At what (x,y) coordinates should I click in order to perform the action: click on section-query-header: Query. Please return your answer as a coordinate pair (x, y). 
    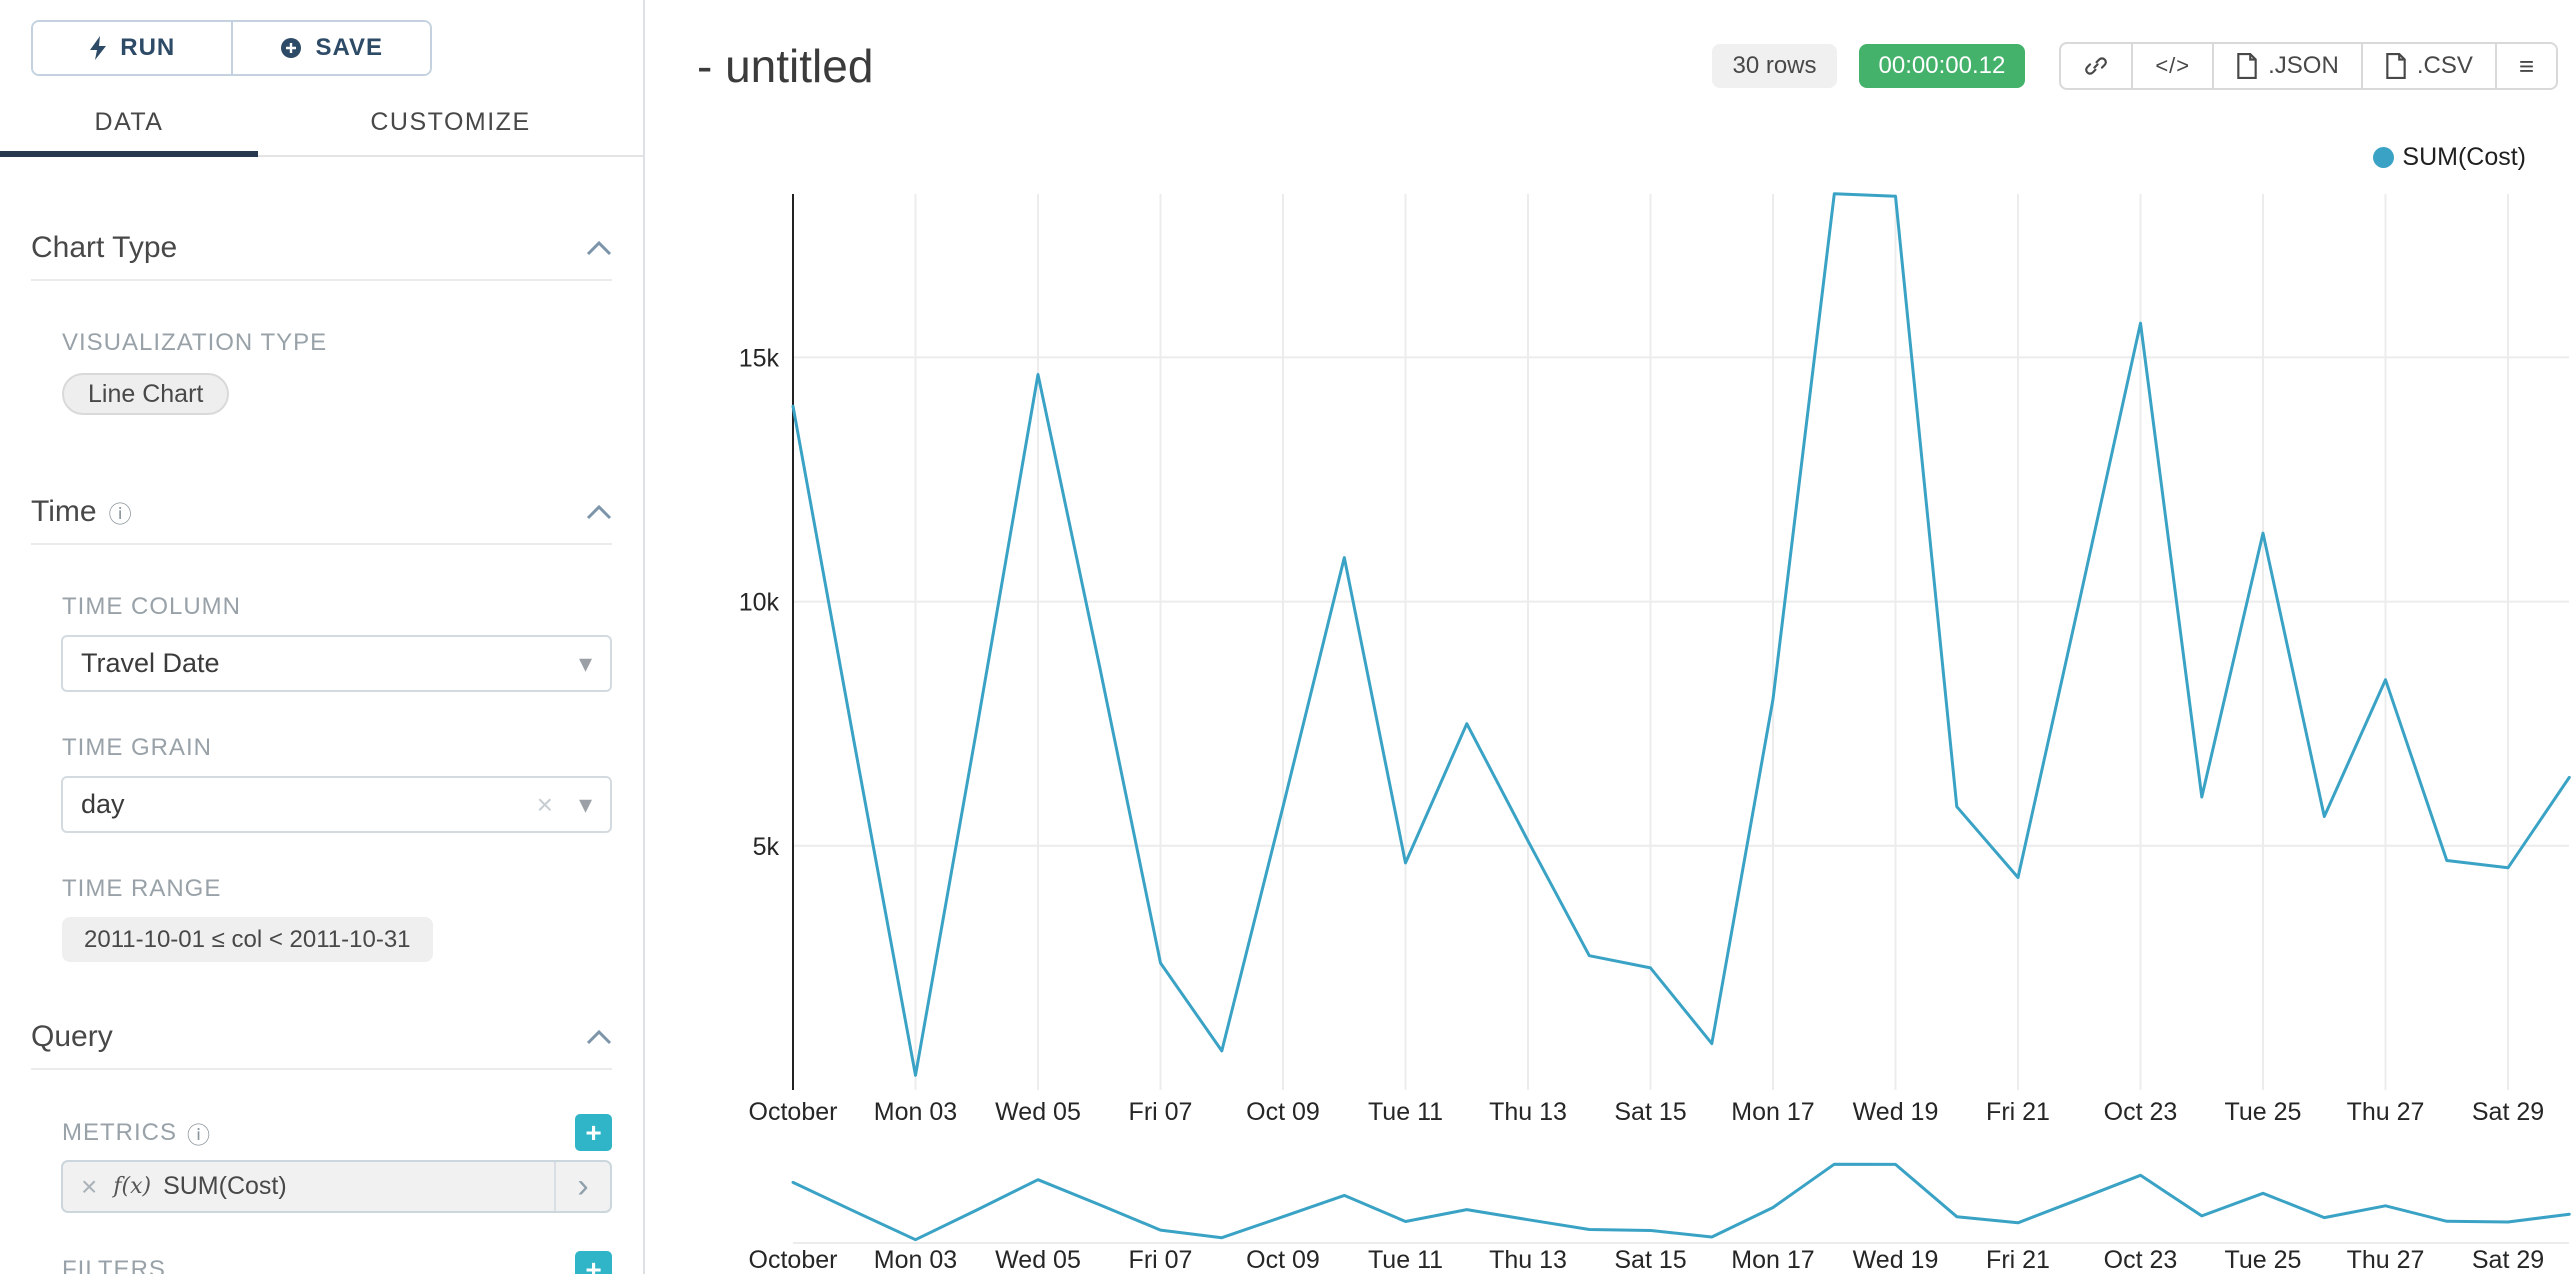
    Looking at the image, I should click on (321, 1045).